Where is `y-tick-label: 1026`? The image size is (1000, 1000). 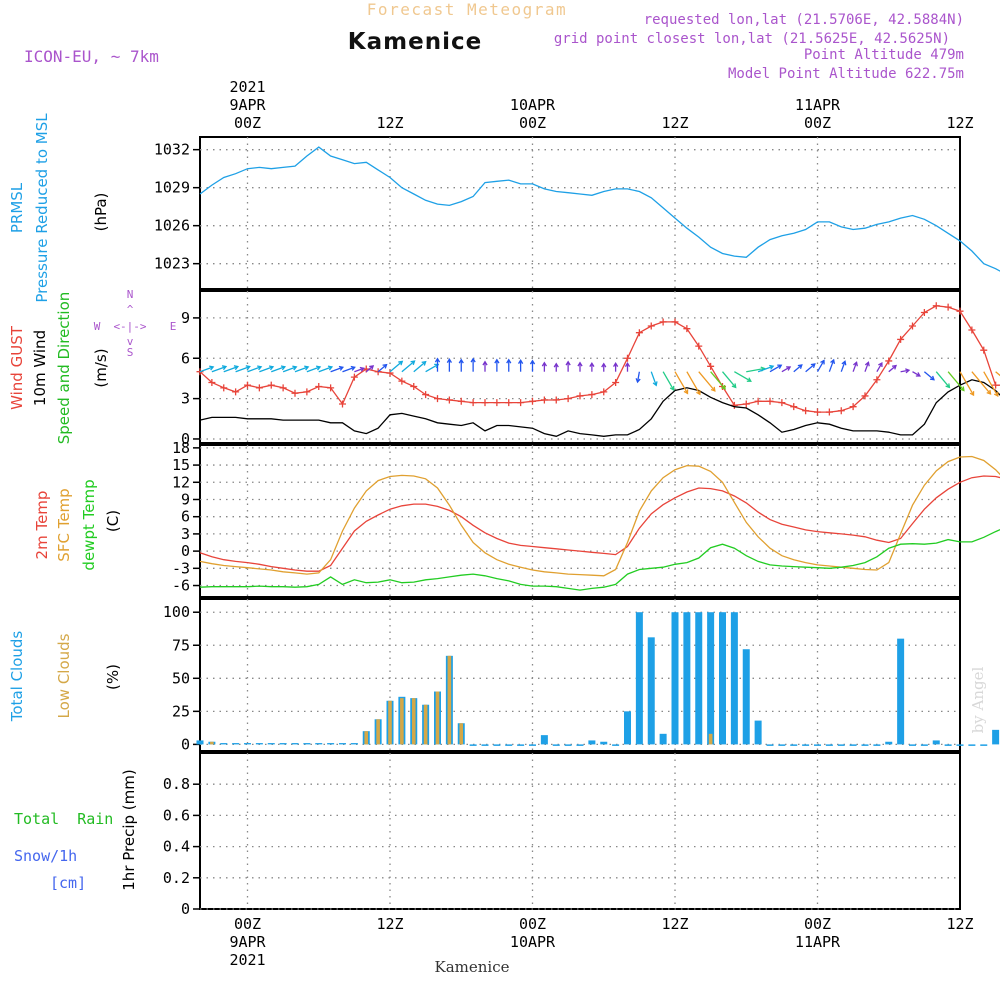
y-tick-label: 1026 is located at coordinates (172, 226).